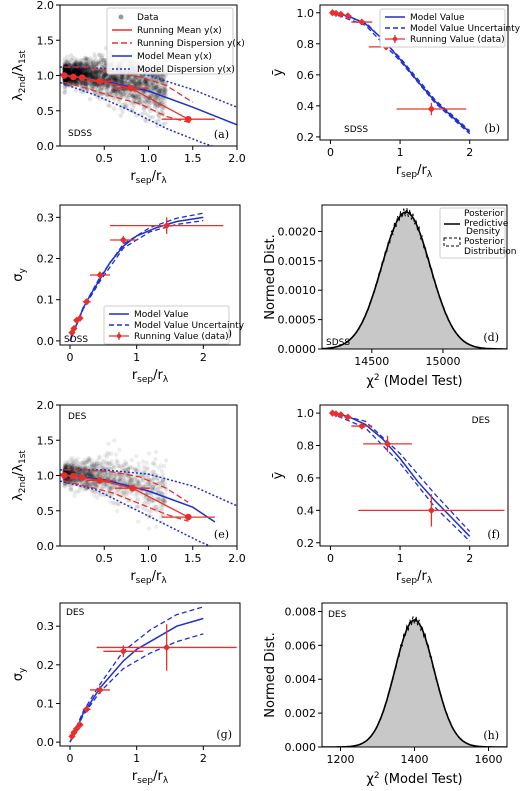 The image size is (520, 791). I want to click on y-tick-label: 0.6, so click(306, 75).